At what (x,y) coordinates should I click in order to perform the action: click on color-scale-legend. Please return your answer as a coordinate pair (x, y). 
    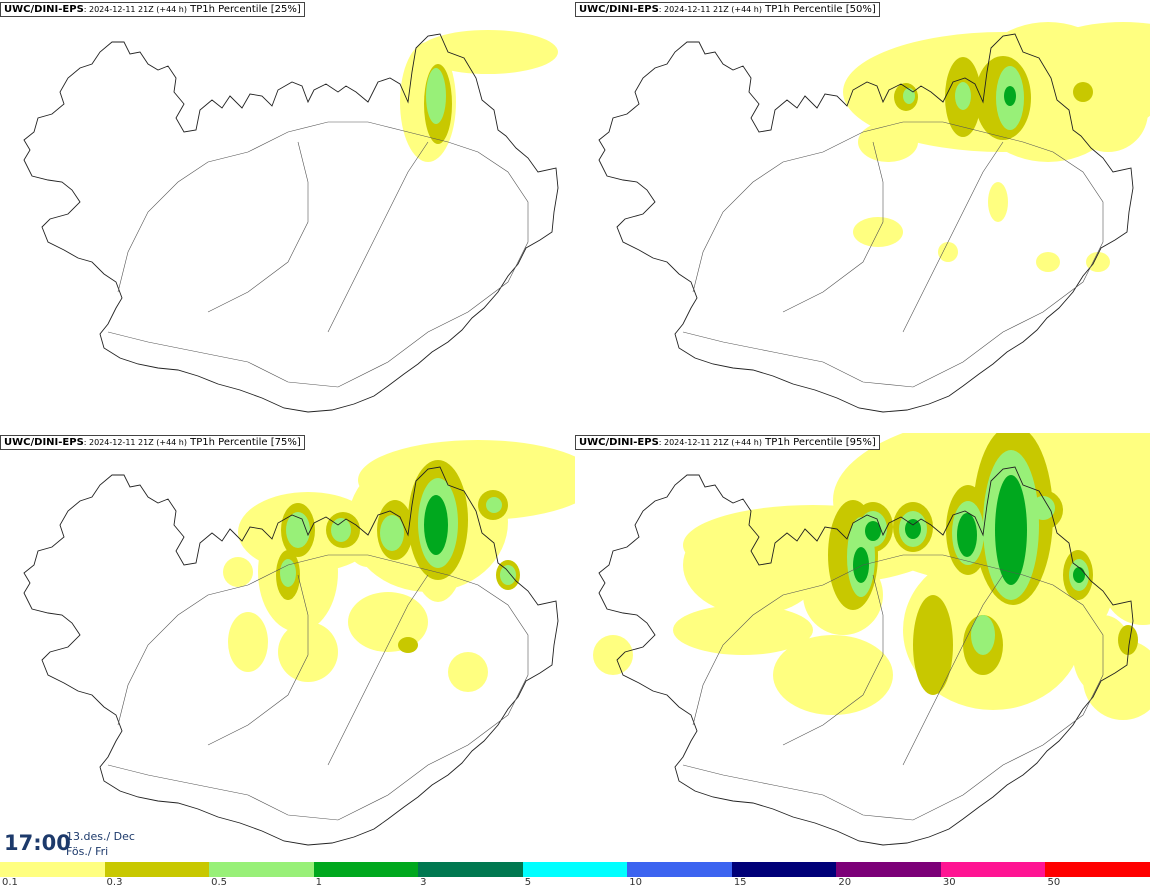
    Looking at the image, I should click on (575, 869).